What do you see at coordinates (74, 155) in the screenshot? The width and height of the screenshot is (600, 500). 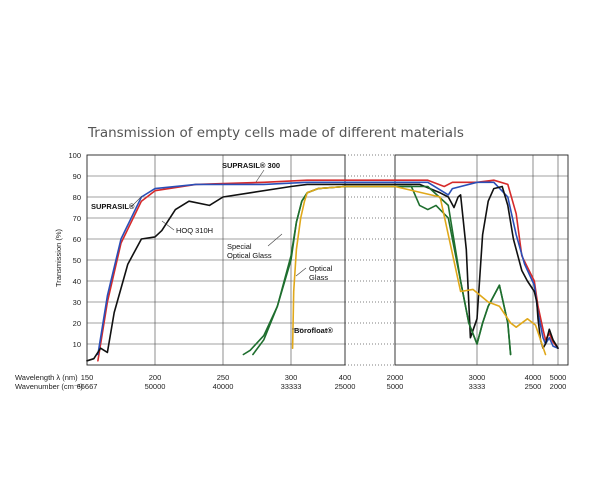 I see `y-tick-label: 100` at bounding box center [74, 155].